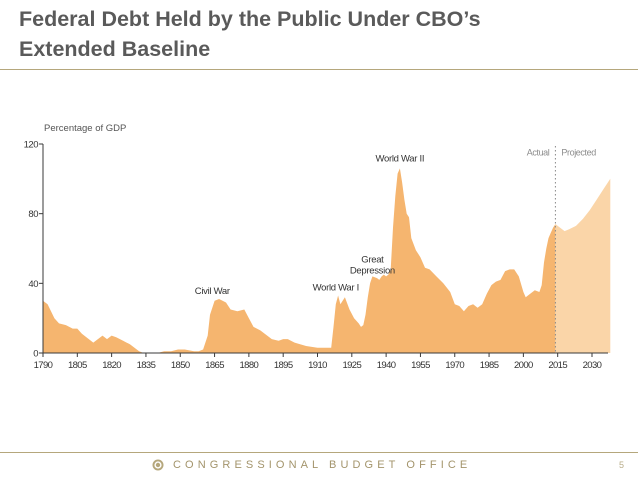 Image resolution: width=638 pixels, height=479 pixels. What do you see at coordinates (214, 365) in the screenshot?
I see `x-tick-label: 1865` at bounding box center [214, 365].